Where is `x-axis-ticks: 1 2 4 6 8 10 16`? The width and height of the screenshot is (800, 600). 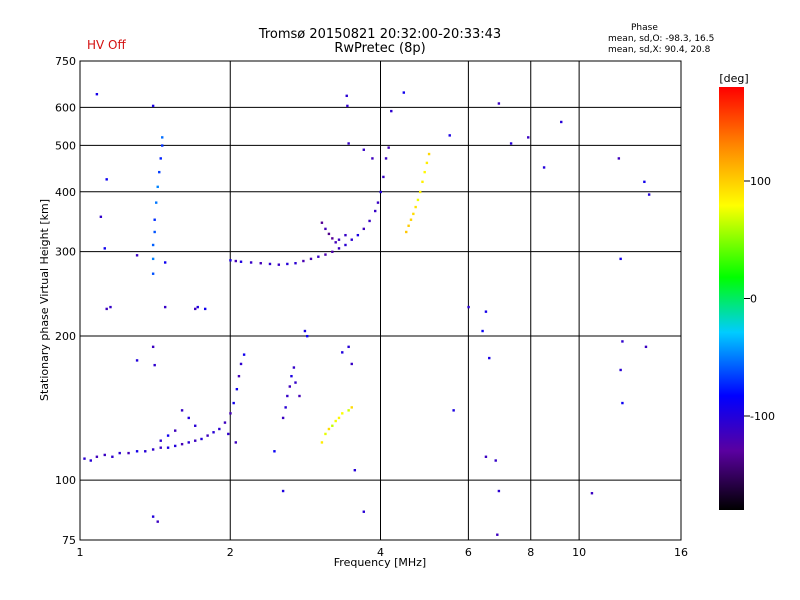
x-axis-ticks: 1 2 4 6 8 10 16 is located at coordinates (383, 552).